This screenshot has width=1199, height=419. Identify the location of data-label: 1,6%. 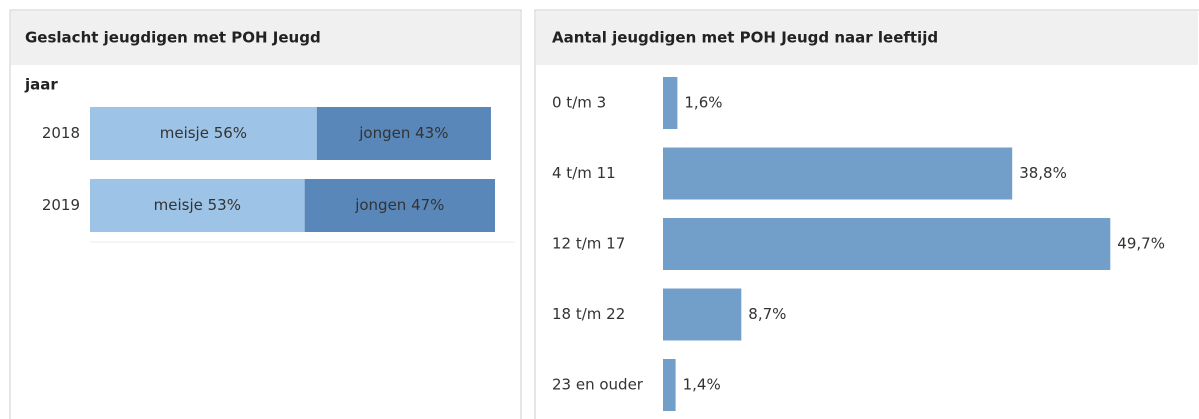
(703, 103).